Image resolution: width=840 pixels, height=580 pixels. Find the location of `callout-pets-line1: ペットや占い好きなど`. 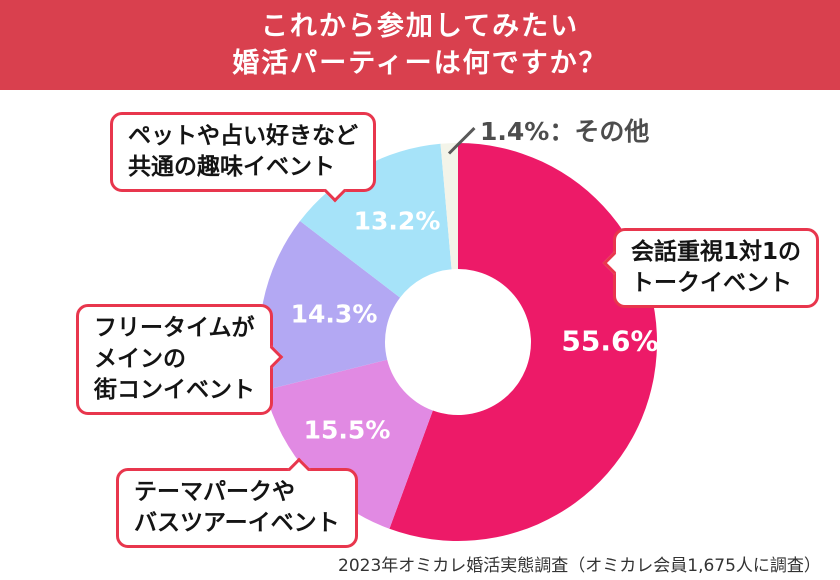

callout-pets-line1: ペットや占い好きなど is located at coordinates (243, 136).